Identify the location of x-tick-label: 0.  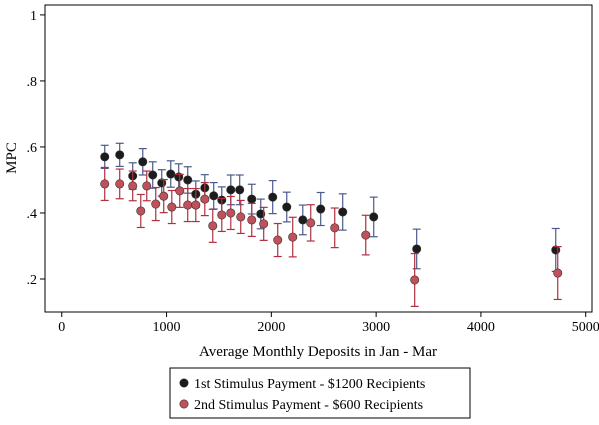
(61, 327).